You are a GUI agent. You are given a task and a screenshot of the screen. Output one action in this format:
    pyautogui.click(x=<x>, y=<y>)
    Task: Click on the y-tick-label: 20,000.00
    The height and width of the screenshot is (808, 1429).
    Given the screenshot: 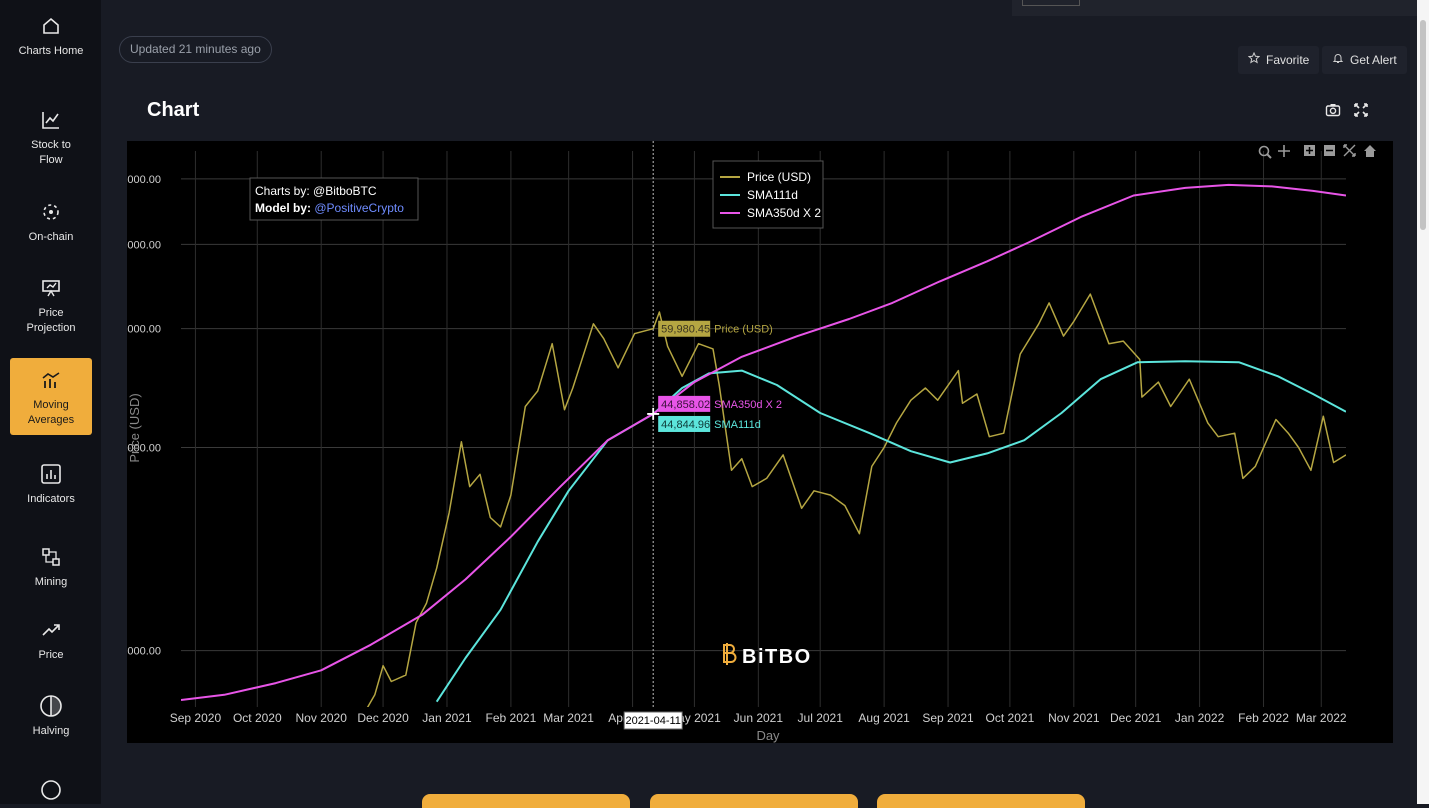 What is the action you would take?
    pyautogui.click(x=144, y=652)
    